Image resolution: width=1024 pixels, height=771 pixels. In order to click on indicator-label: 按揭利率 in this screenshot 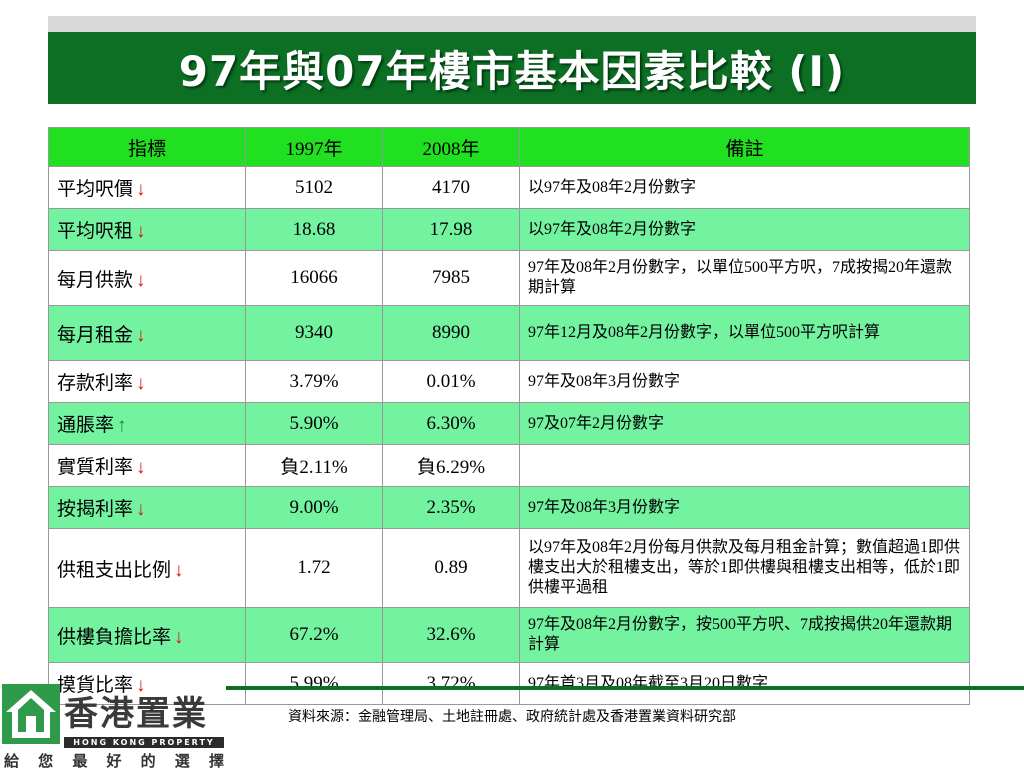, I will do `click(95, 509)`.